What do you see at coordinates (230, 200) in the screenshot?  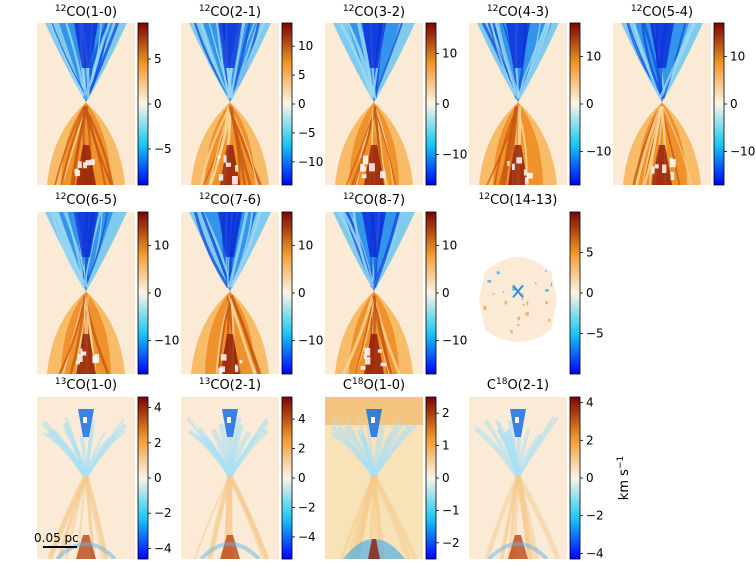 I see `panel-title: 12CO(7-6)` at bounding box center [230, 200].